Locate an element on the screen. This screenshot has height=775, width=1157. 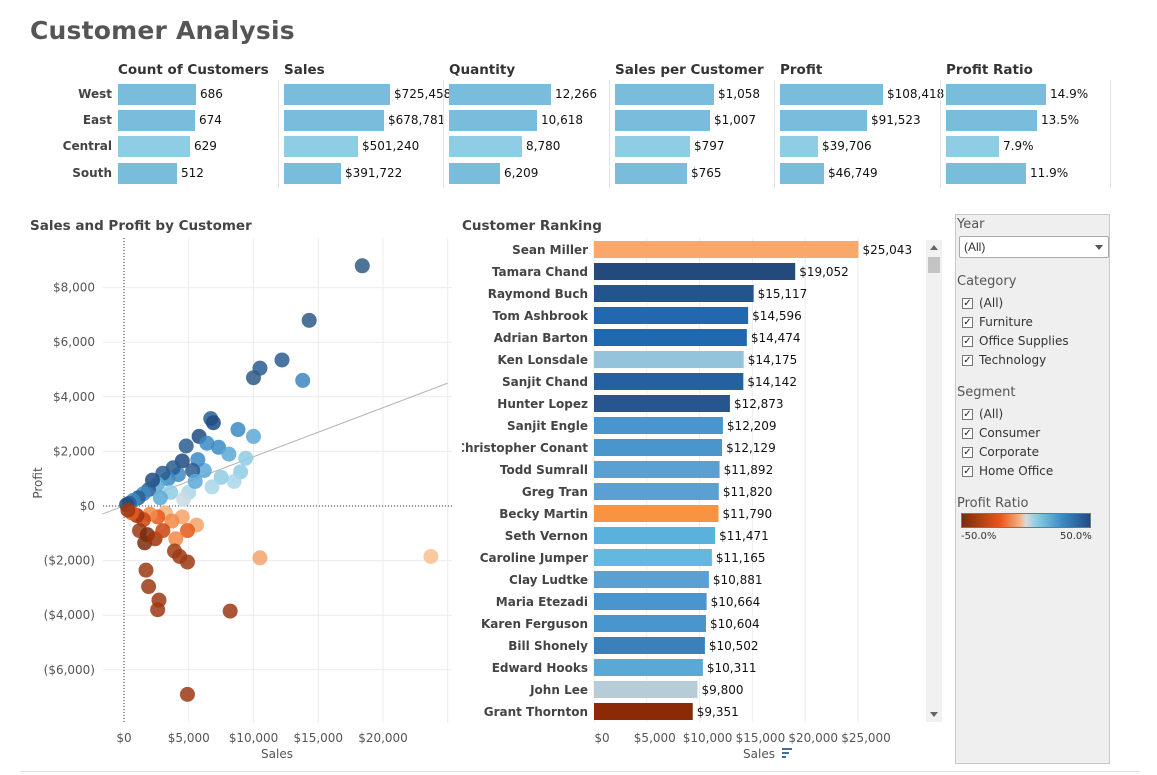
segment-option-consumer: ✓ Consumer is located at coordinates (1001, 433).